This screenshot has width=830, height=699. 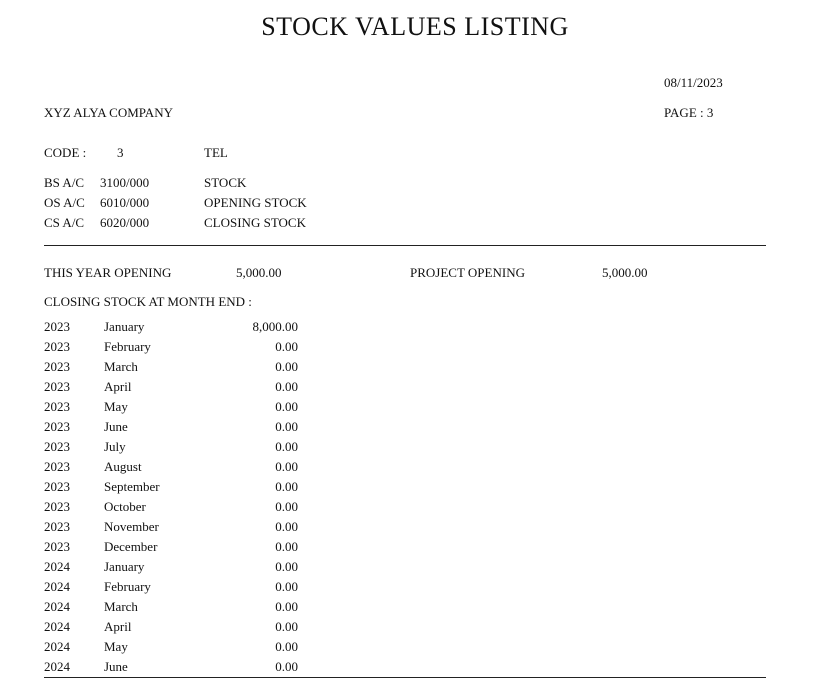 What do you see at coordinates (259, 272) in the screenshot?
I see `this-year-opening-value: 5,000.00` at bounding box center [259, 272].